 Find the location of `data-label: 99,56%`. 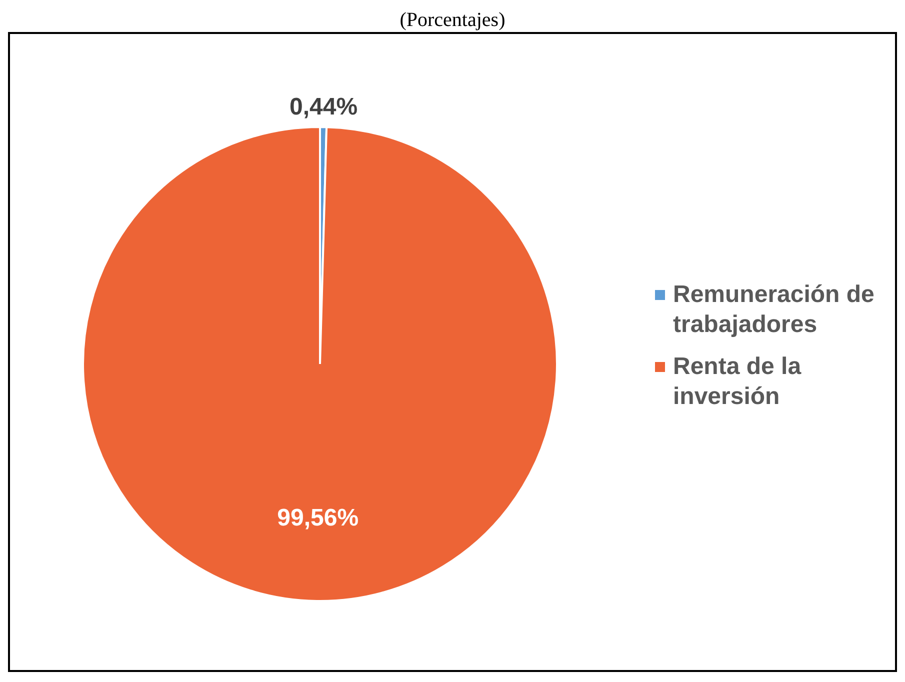

data-label: 99,56% is located at coordinates (318, 518).